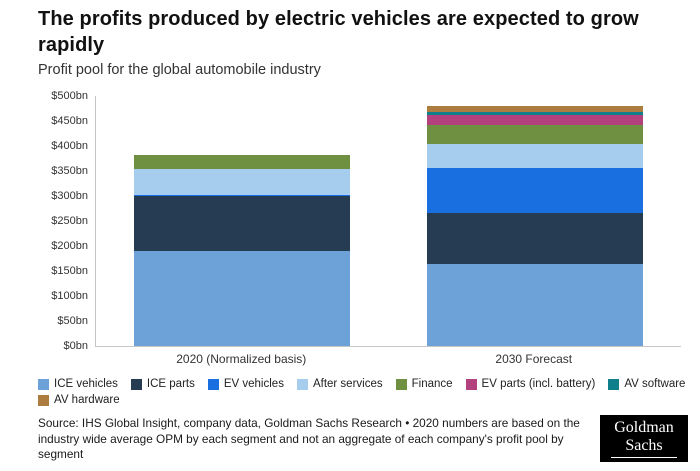 Image resolution: width=700 pixels, height=471 pixels. I want to click on stacked-bar, so click(242, 250).